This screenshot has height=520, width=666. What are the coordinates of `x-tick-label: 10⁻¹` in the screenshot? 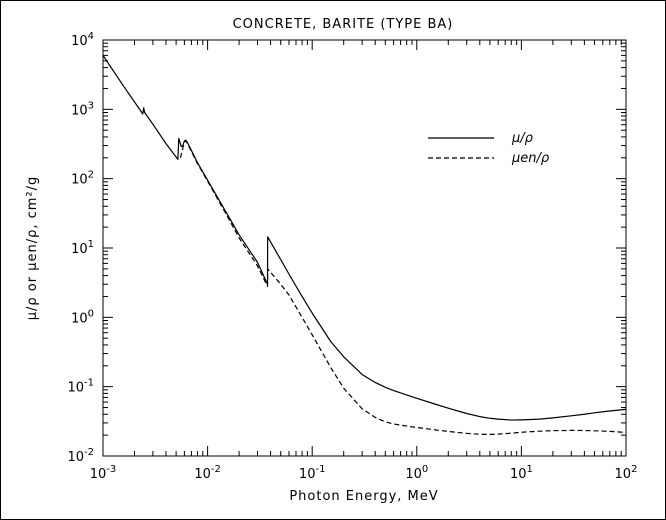 It's located at (312, 473).